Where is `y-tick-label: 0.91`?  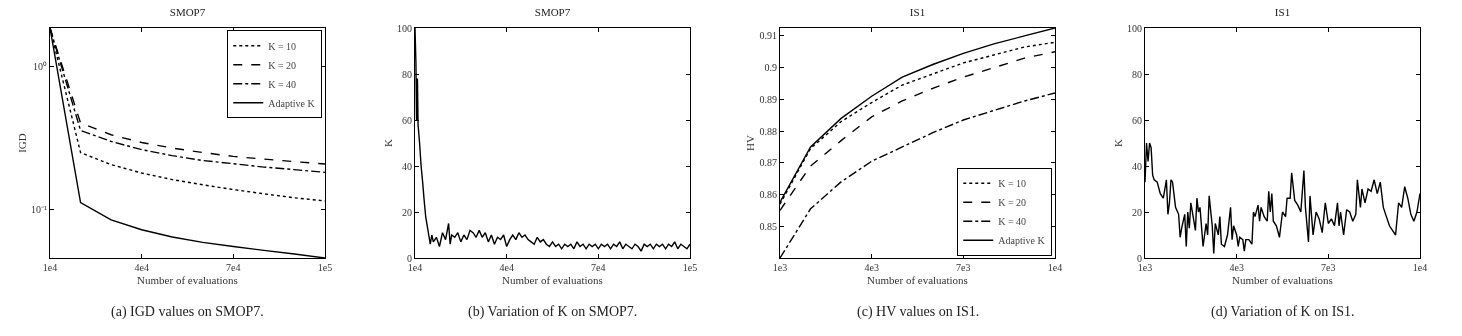
y-tick-label: 0.91 is located at coordinates (768, 36).